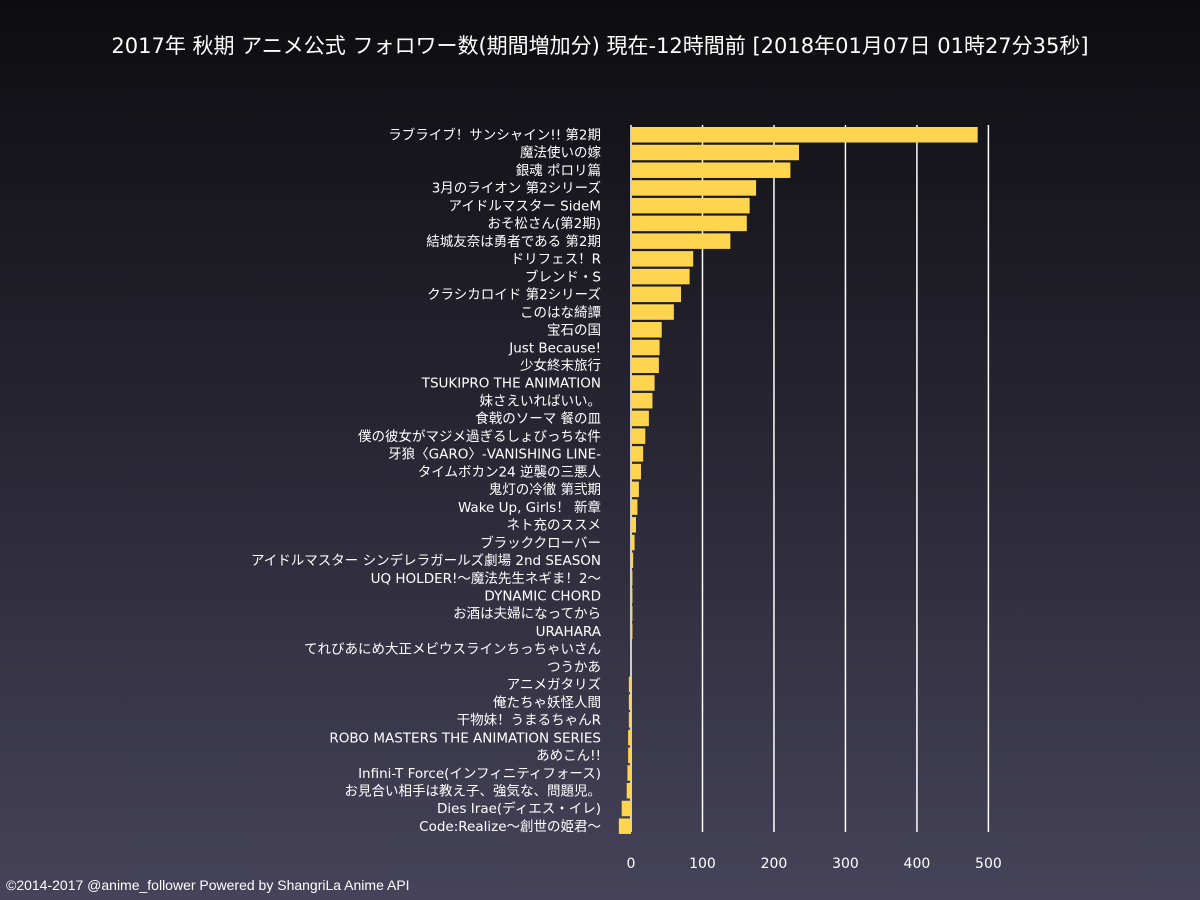  I want to click on category-label: UQ HOLDER!～魔法先生ネギま！2～, so click(486, 579).